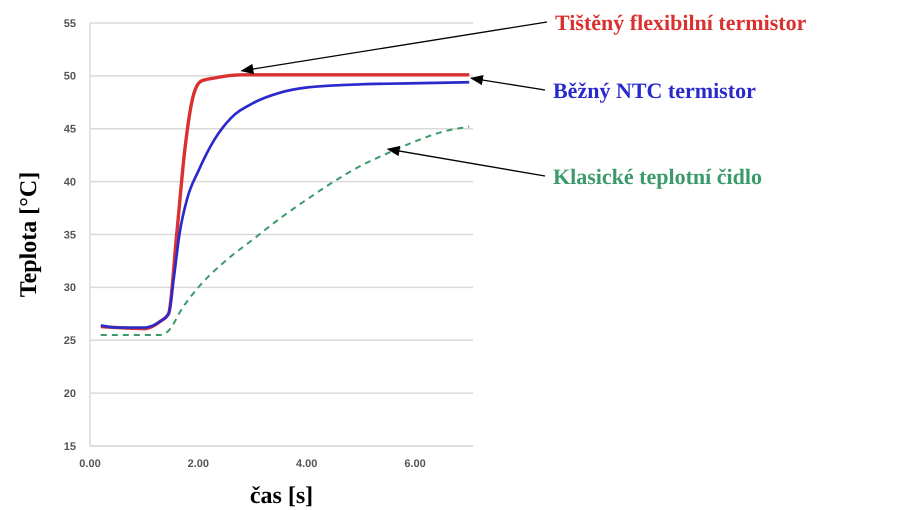  What do you see at coordinates (307, 464) in the screenshot?
I see `x-tick-label: 4.00` at bounding box center [307, 464].